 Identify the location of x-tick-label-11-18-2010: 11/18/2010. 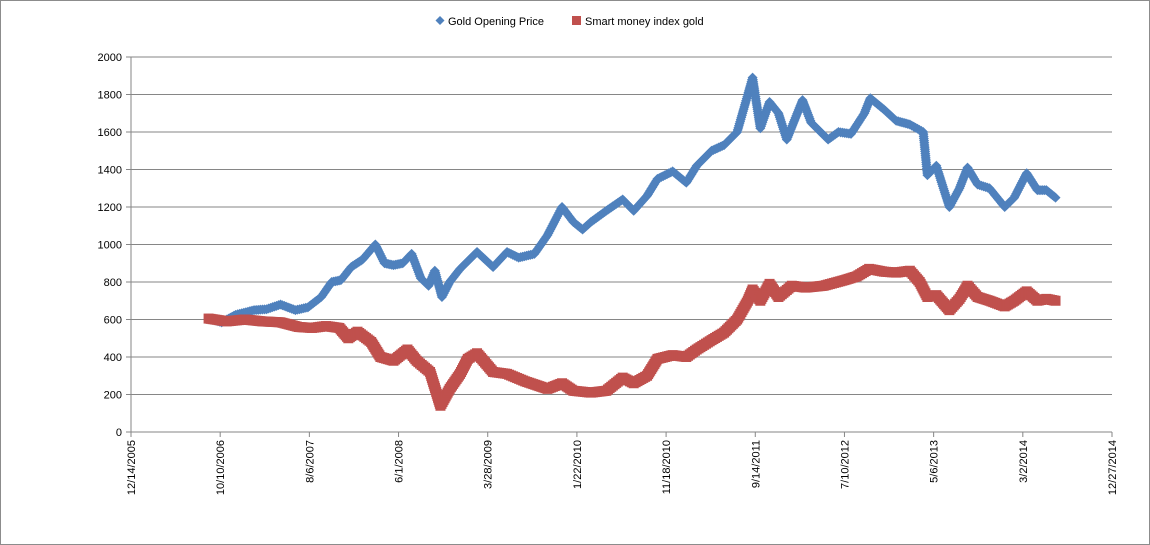
(667, 467).